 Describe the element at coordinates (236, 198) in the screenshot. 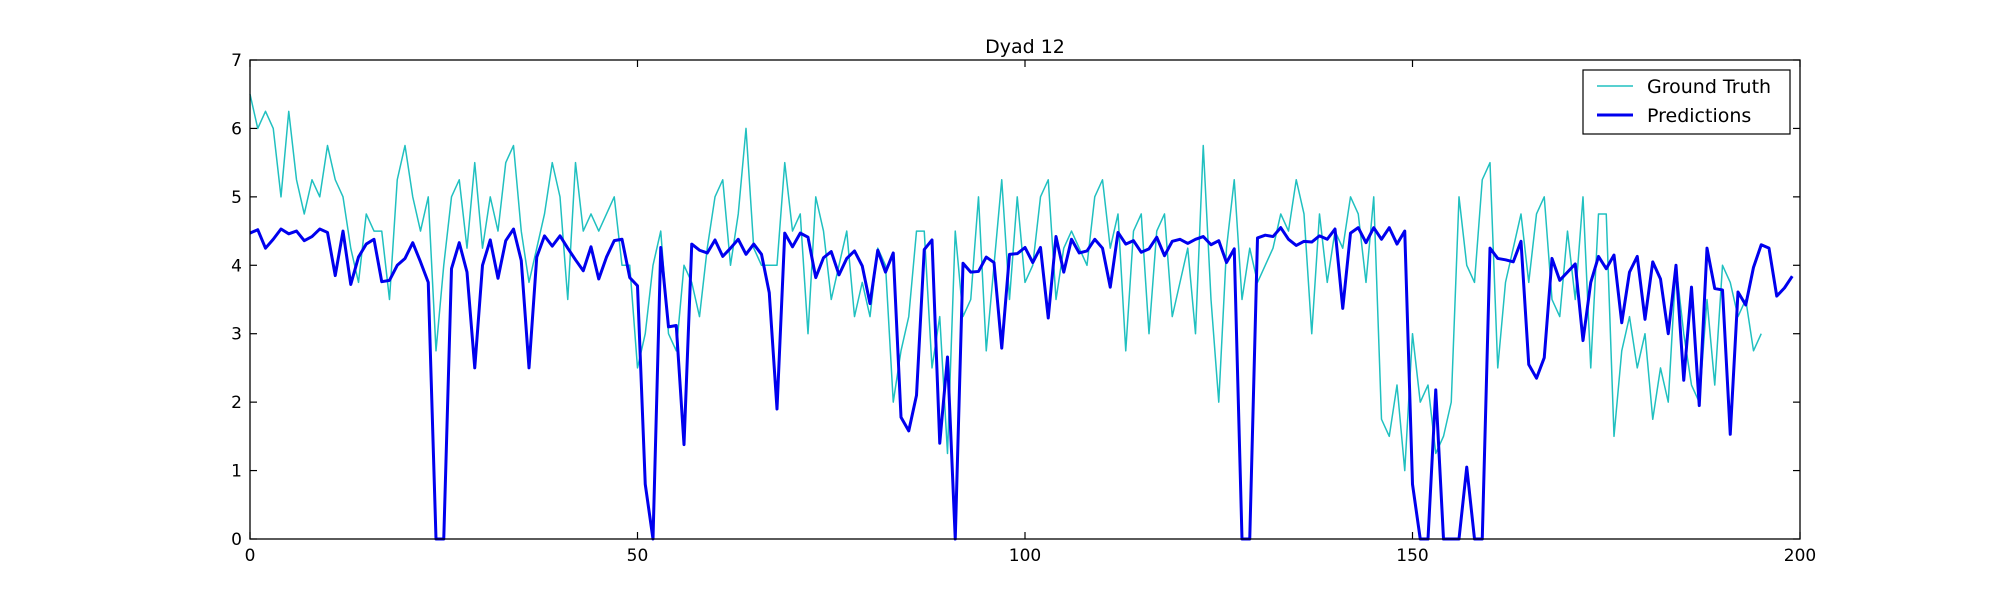

I see `y-tick-label: 5` at that location.